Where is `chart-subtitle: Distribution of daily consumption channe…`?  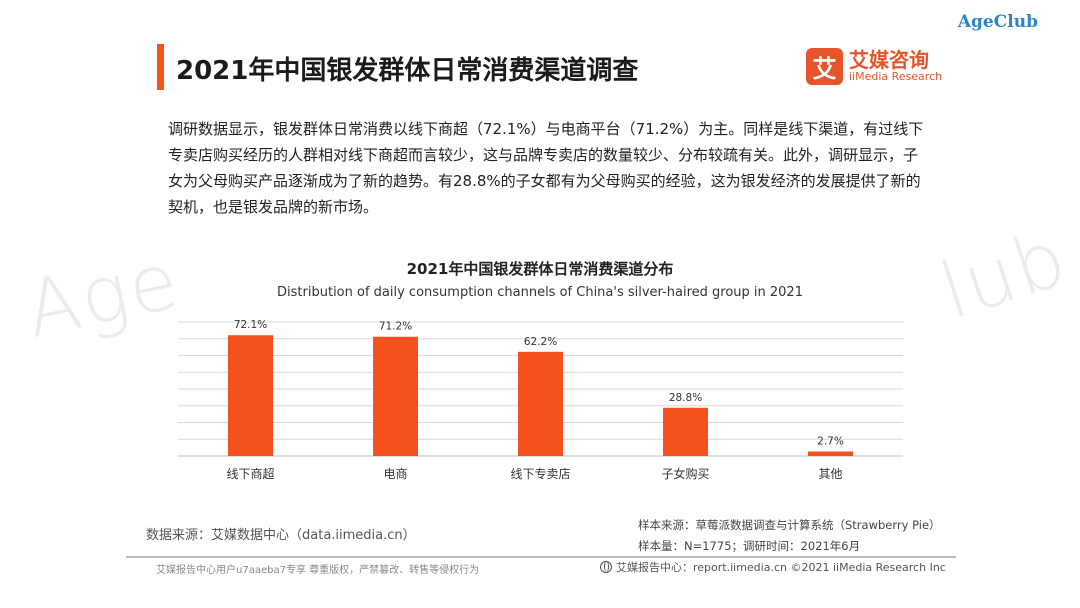 chart-subtitle: Distribution of daily consumption channe… is located at coordinates (540, 292).